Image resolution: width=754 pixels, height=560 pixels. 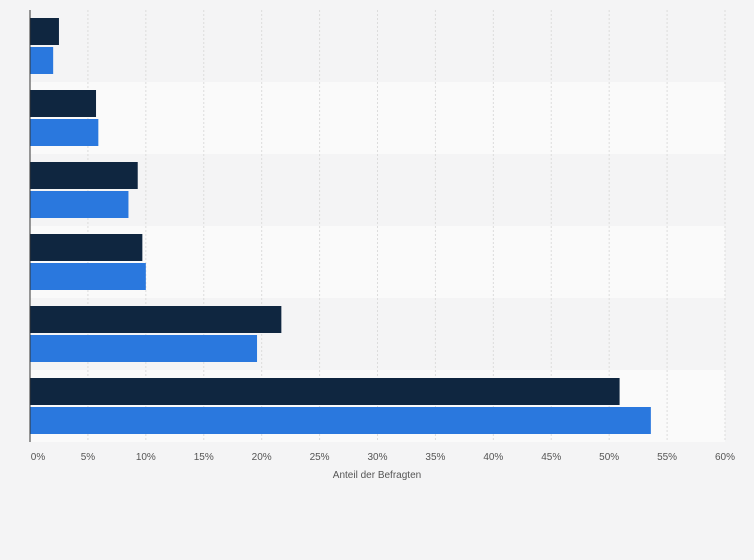 What do you see at coordinates (667, 457) in the screenshot?
I see `x-tick-label: 55%` at bounding box center [667, 457].